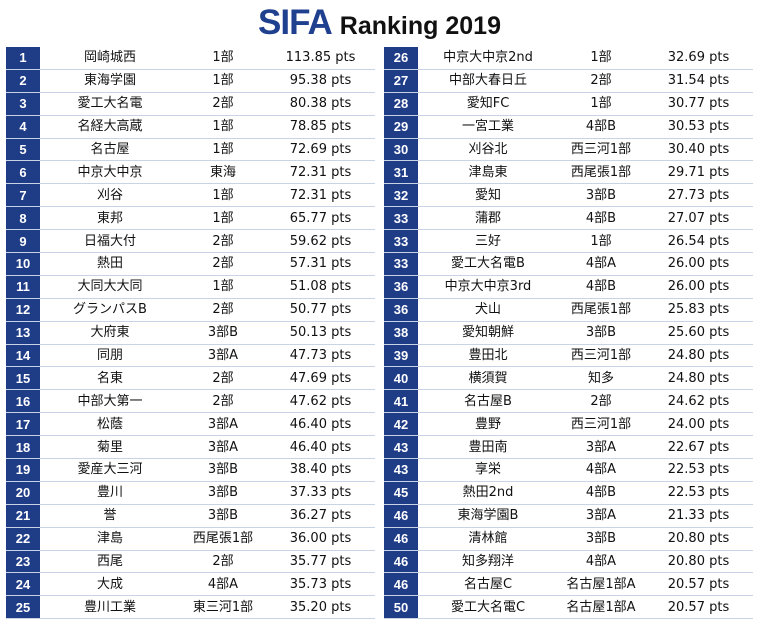  I want to click on team-cell: 知多翔洋, so click(487, 562).